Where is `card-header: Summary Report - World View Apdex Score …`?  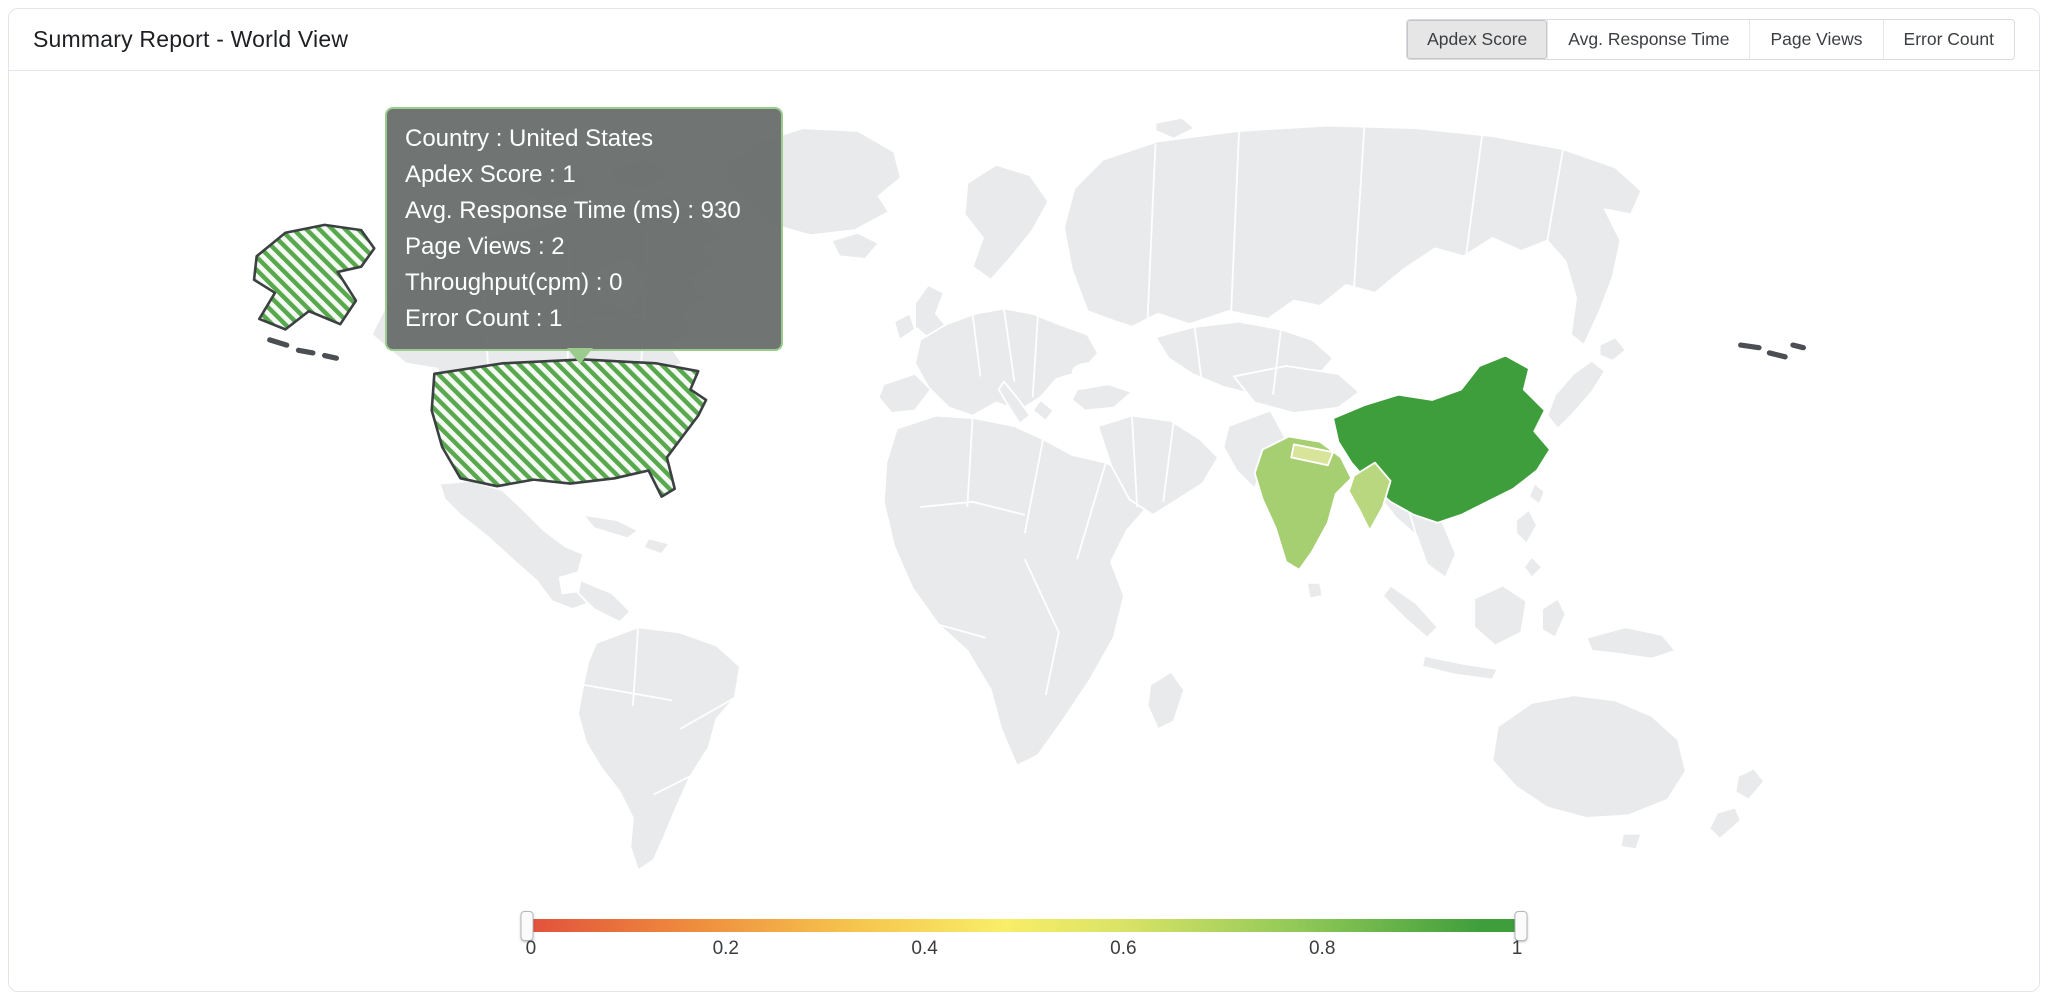 card-header: Summary Report - World View Apdex Score … is located at coordinates (1024, 40).